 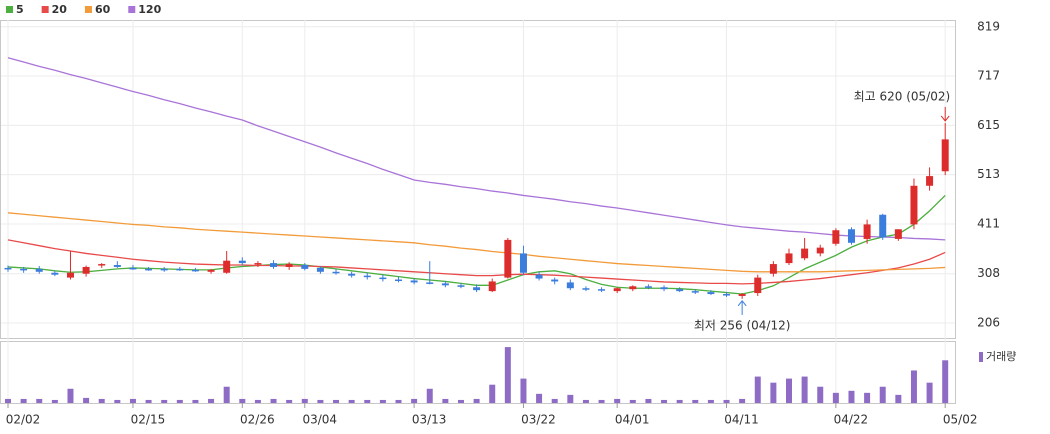 What do you see at coordinates (476, 242) in the screenshot?
I see `ma-line` at bounding box center [476, 242].